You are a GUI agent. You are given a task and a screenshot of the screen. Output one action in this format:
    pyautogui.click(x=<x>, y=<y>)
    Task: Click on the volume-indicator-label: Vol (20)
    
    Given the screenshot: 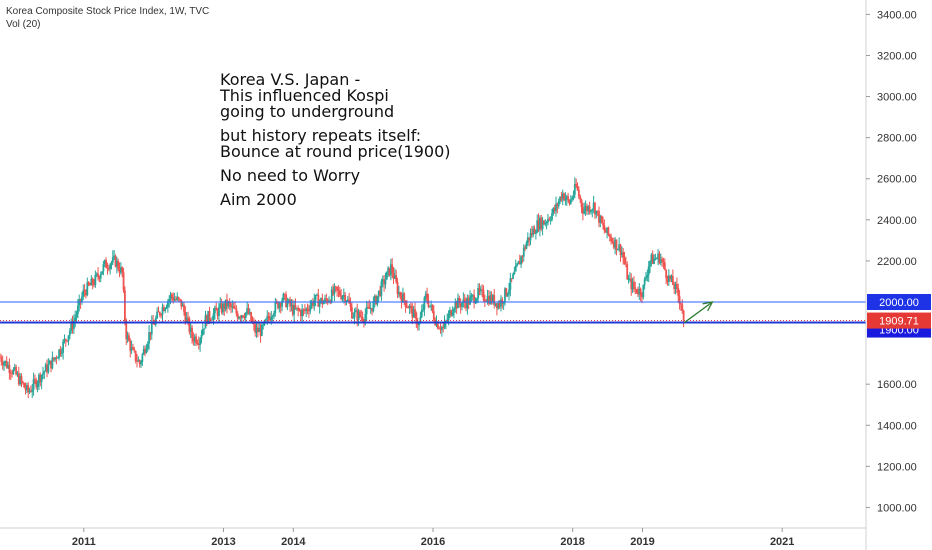 What is the action you would take?
    pyautogui.click(x=23, y=24)
    